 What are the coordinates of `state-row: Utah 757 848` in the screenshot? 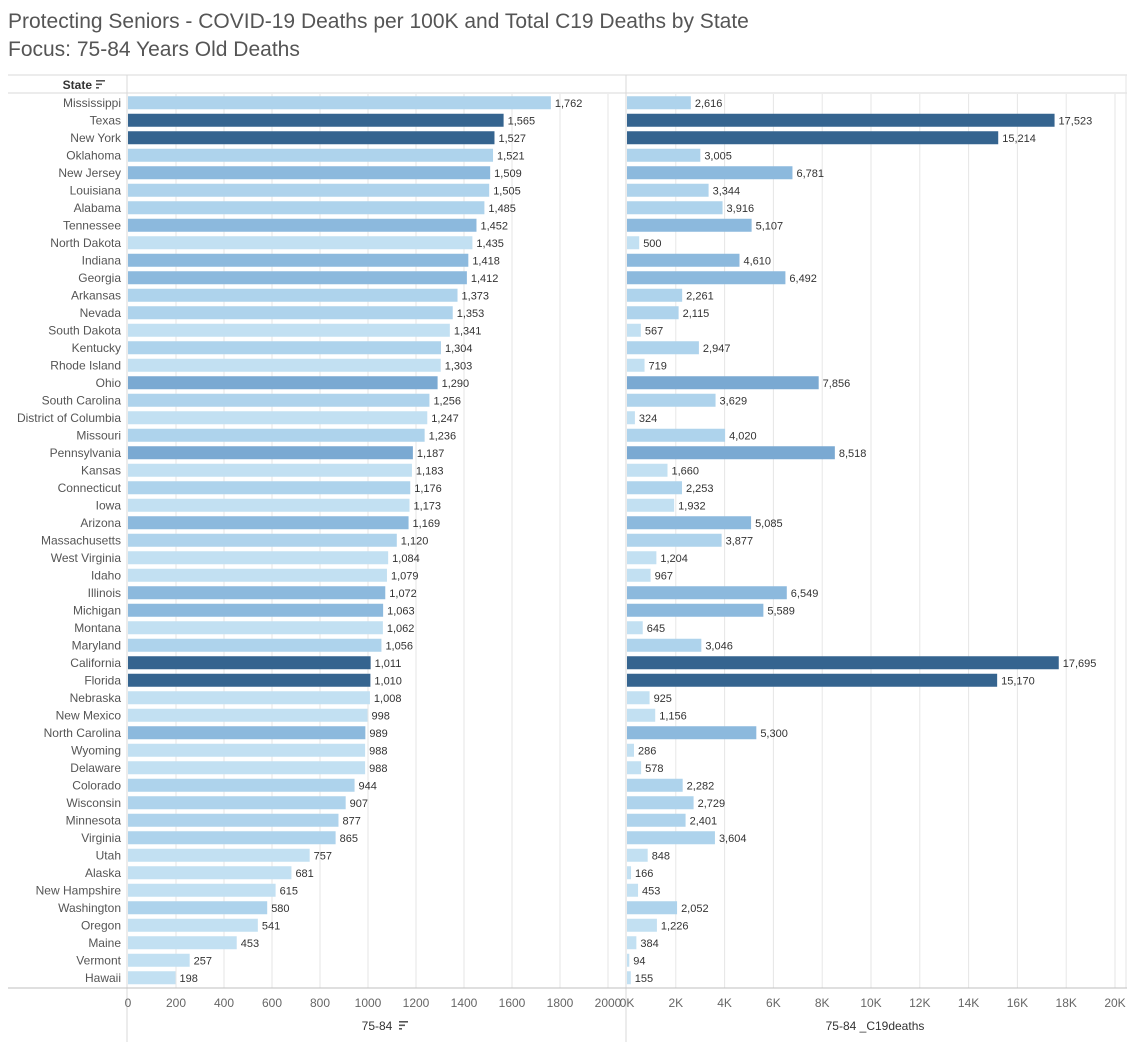 It's located at (383, 855).